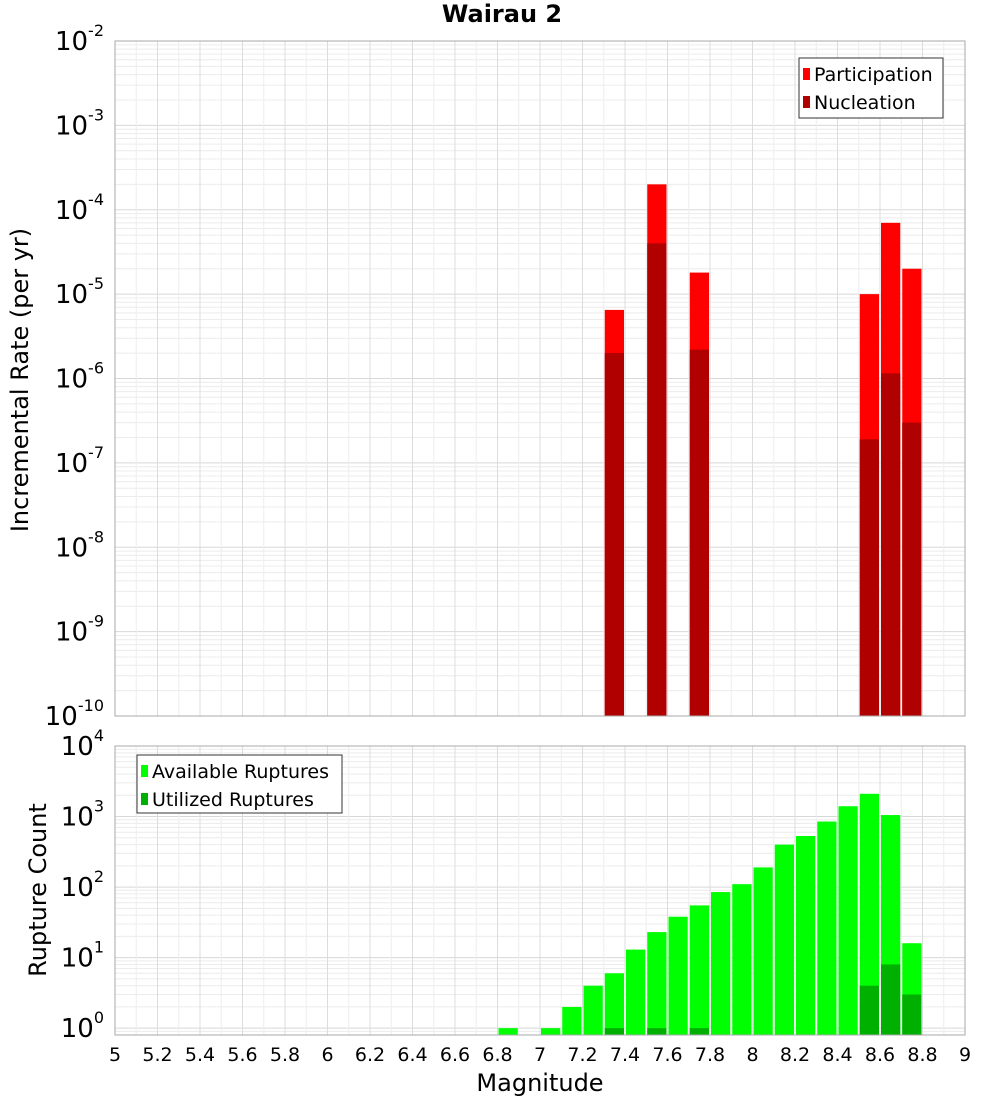  Describe the element at coordinates (38, 890) in the screenshot. I see `y-axis-label-count: Rupture Count` at that location.